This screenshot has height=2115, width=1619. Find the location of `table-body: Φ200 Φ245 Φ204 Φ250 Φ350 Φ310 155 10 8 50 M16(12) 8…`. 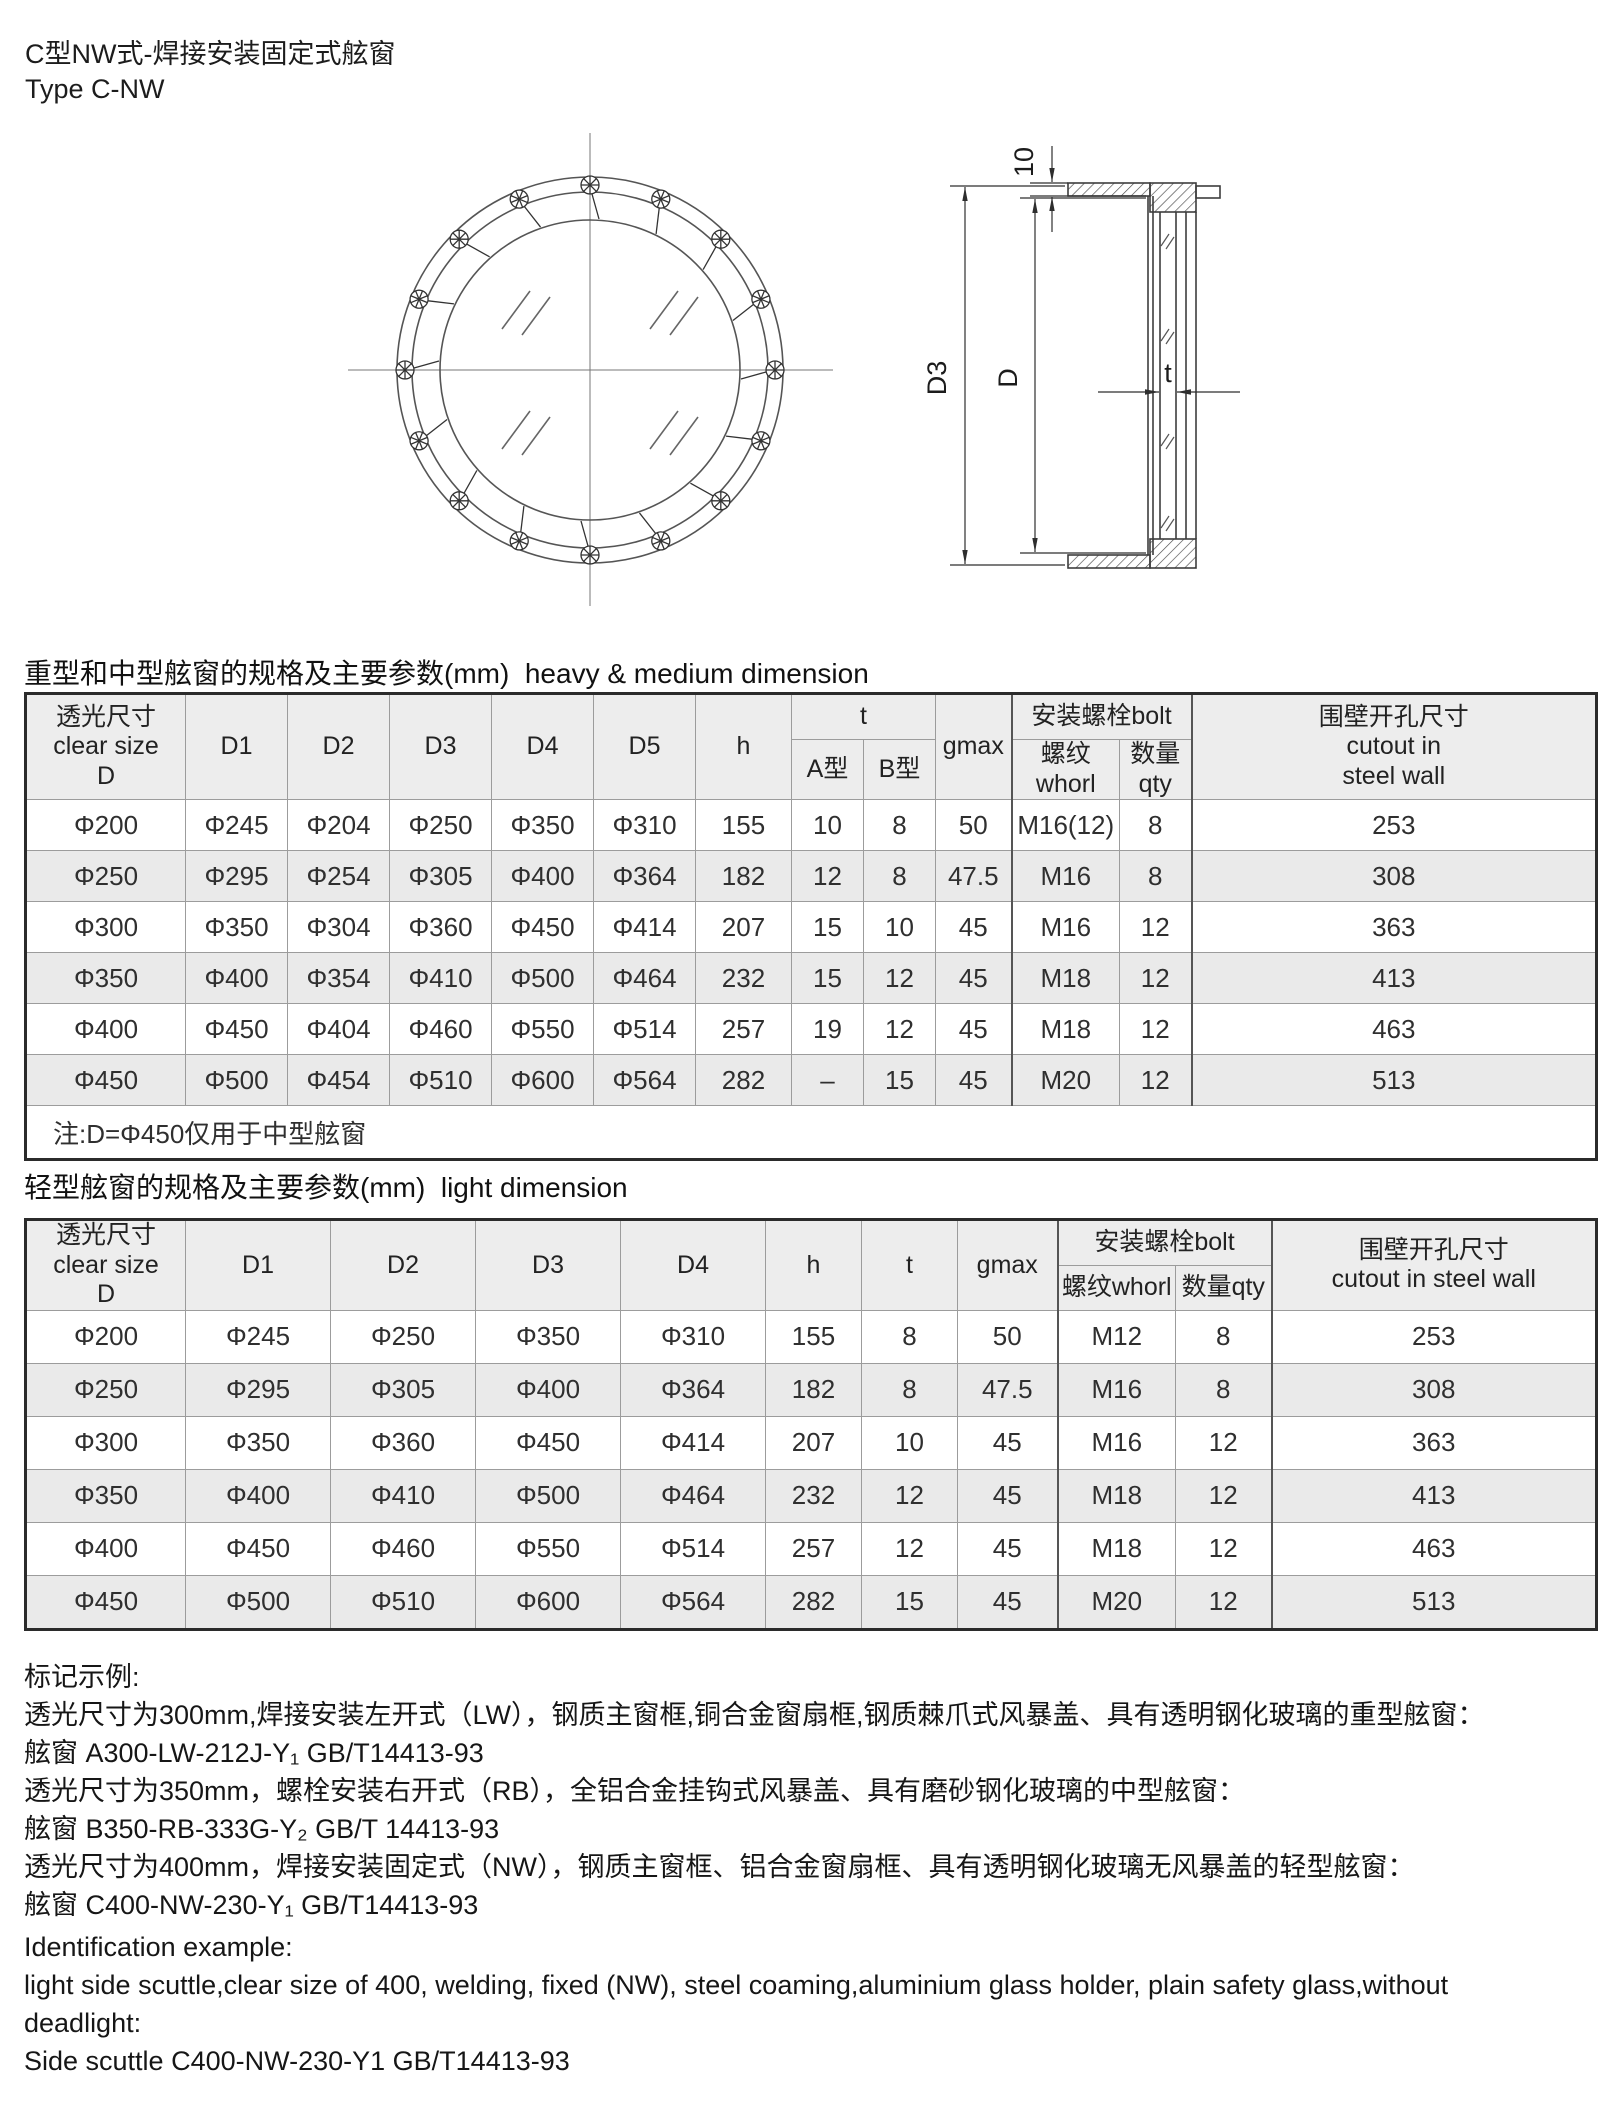

table-body: Φ200 Φ245 Φ204 Φ250 Φ350 Φ310 155 10 8 50 M16(12) 8… is located at coordinates (811, 952).